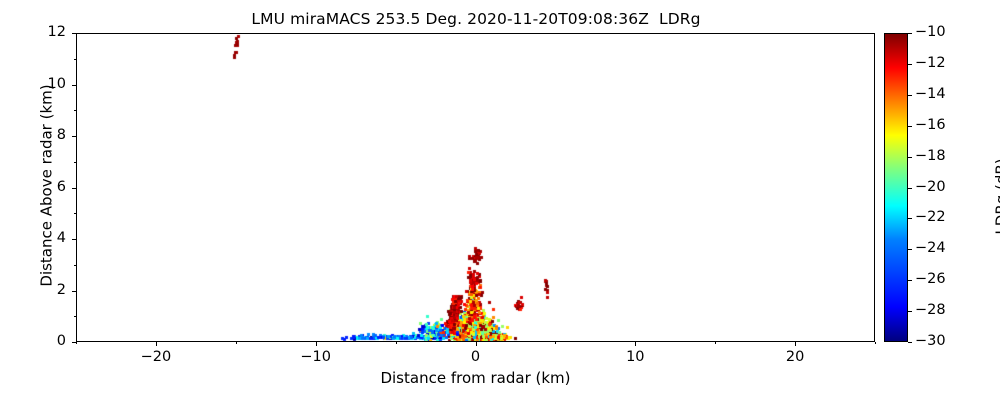 This screenshot has width=1000, height=400. I want to click on y-axis-tick-label: 0, so click(61, 341).